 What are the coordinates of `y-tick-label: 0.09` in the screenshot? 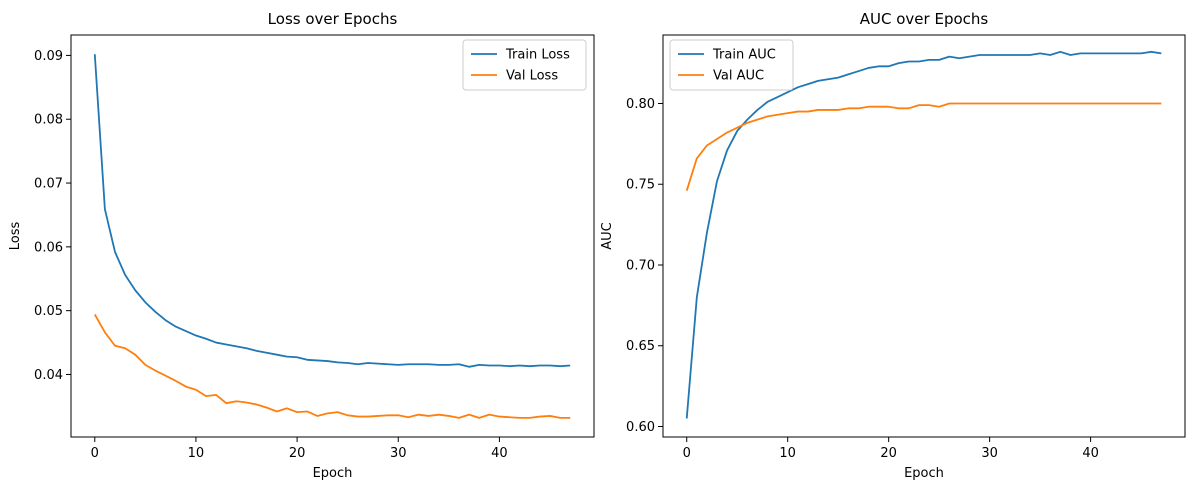 It's located at (48, 56).